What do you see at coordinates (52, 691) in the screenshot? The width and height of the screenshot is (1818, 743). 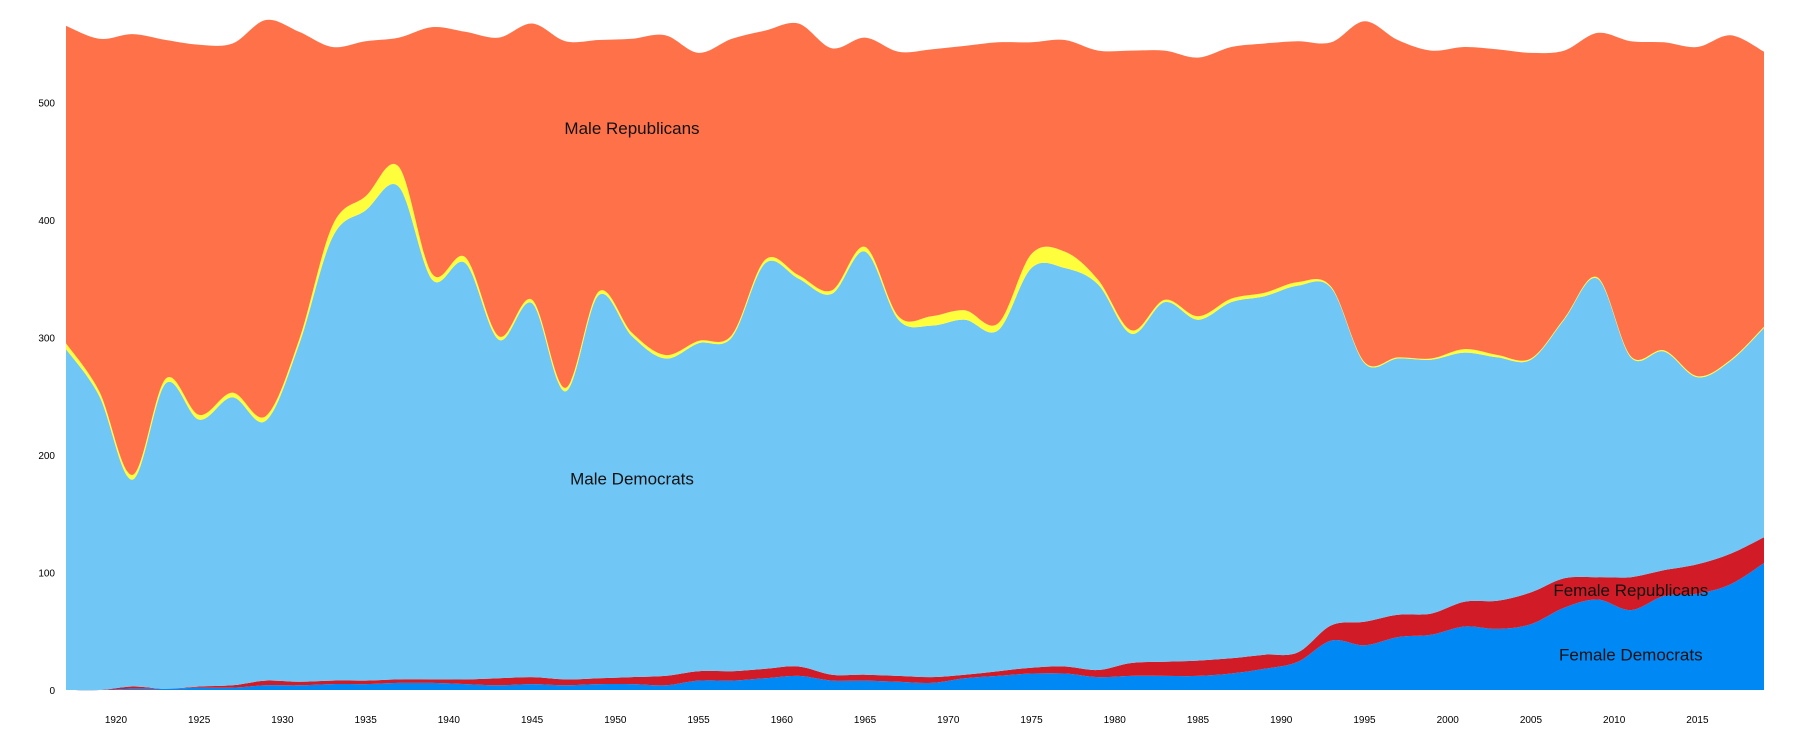 I see `y-tick-label: 0` at bounding box center [52, 691].